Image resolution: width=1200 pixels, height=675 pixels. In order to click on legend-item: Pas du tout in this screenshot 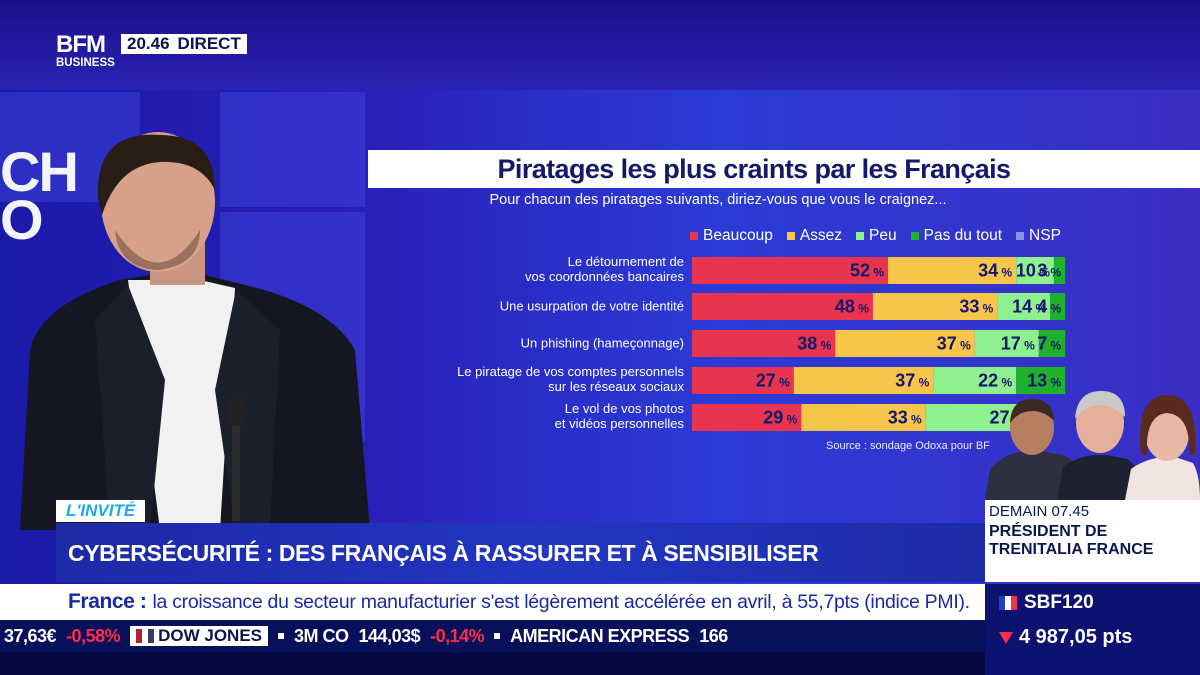, I will do `click(956, 236)`.